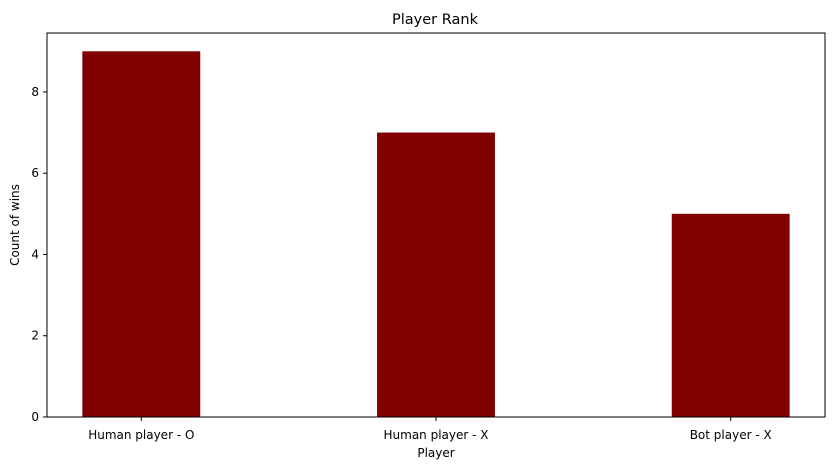  I want to click on y-axis-label: Count of wins, so click(15, 225).